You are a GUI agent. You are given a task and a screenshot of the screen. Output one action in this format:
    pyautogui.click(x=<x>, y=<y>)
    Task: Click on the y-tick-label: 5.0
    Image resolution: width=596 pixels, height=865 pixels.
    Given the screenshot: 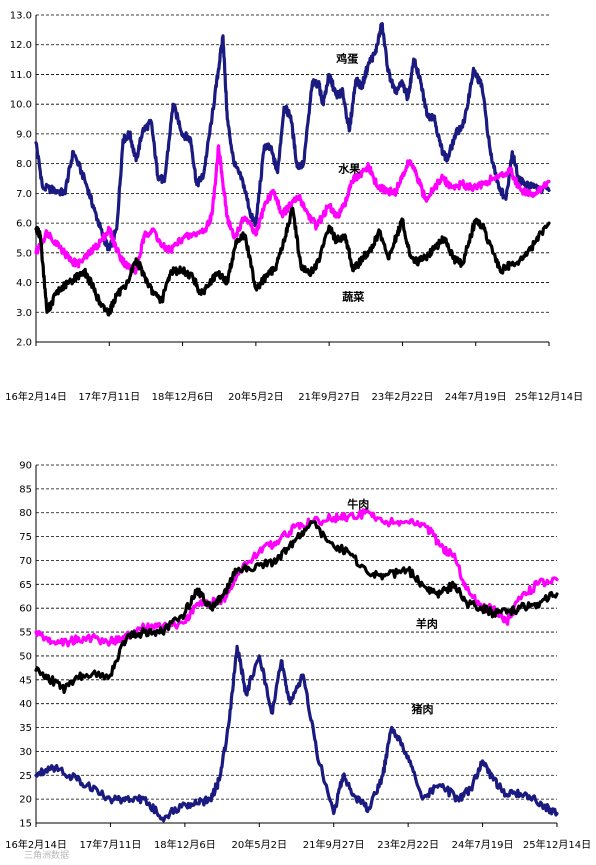 What is the action you would take?
    pyautogui.click(x=24, y=253)
    